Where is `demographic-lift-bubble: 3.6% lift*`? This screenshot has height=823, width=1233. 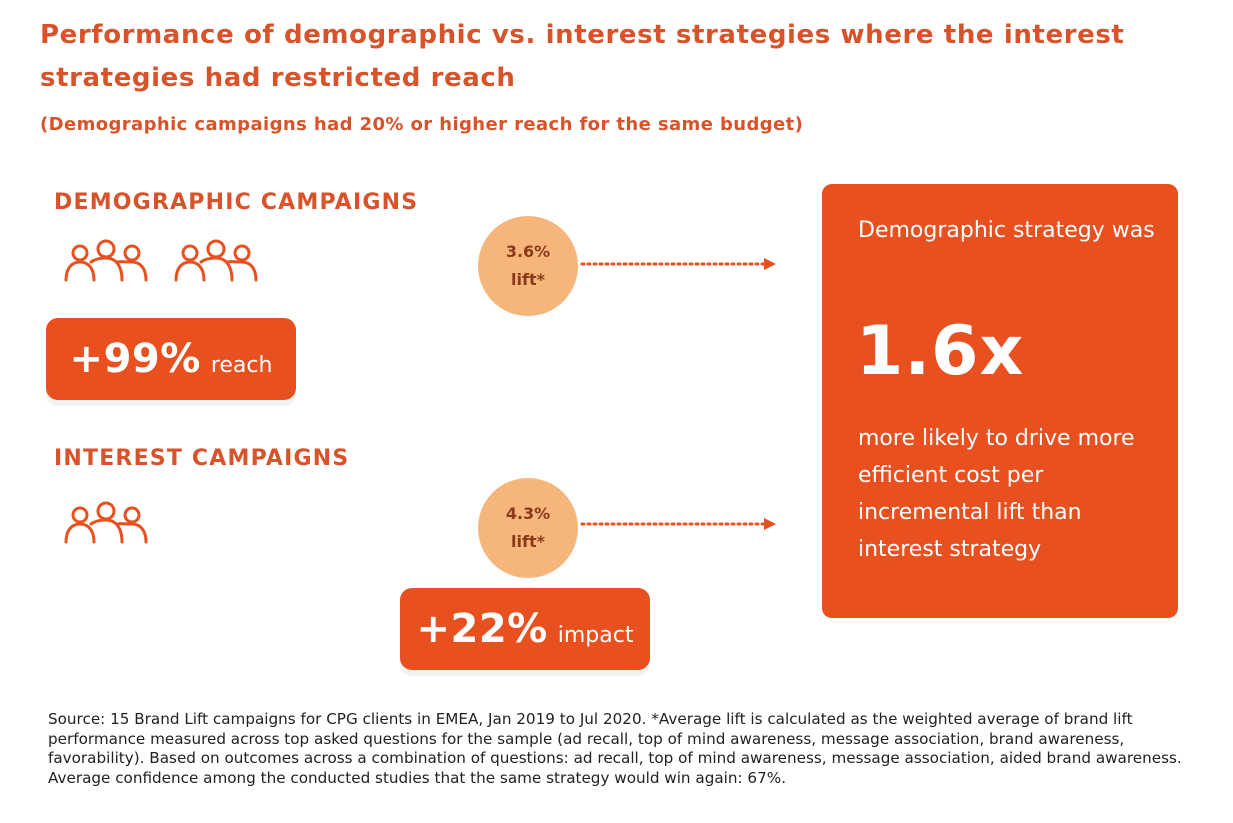 demographic-lift-bubble: 3.6% lift* is located at coordinates (528, 266).